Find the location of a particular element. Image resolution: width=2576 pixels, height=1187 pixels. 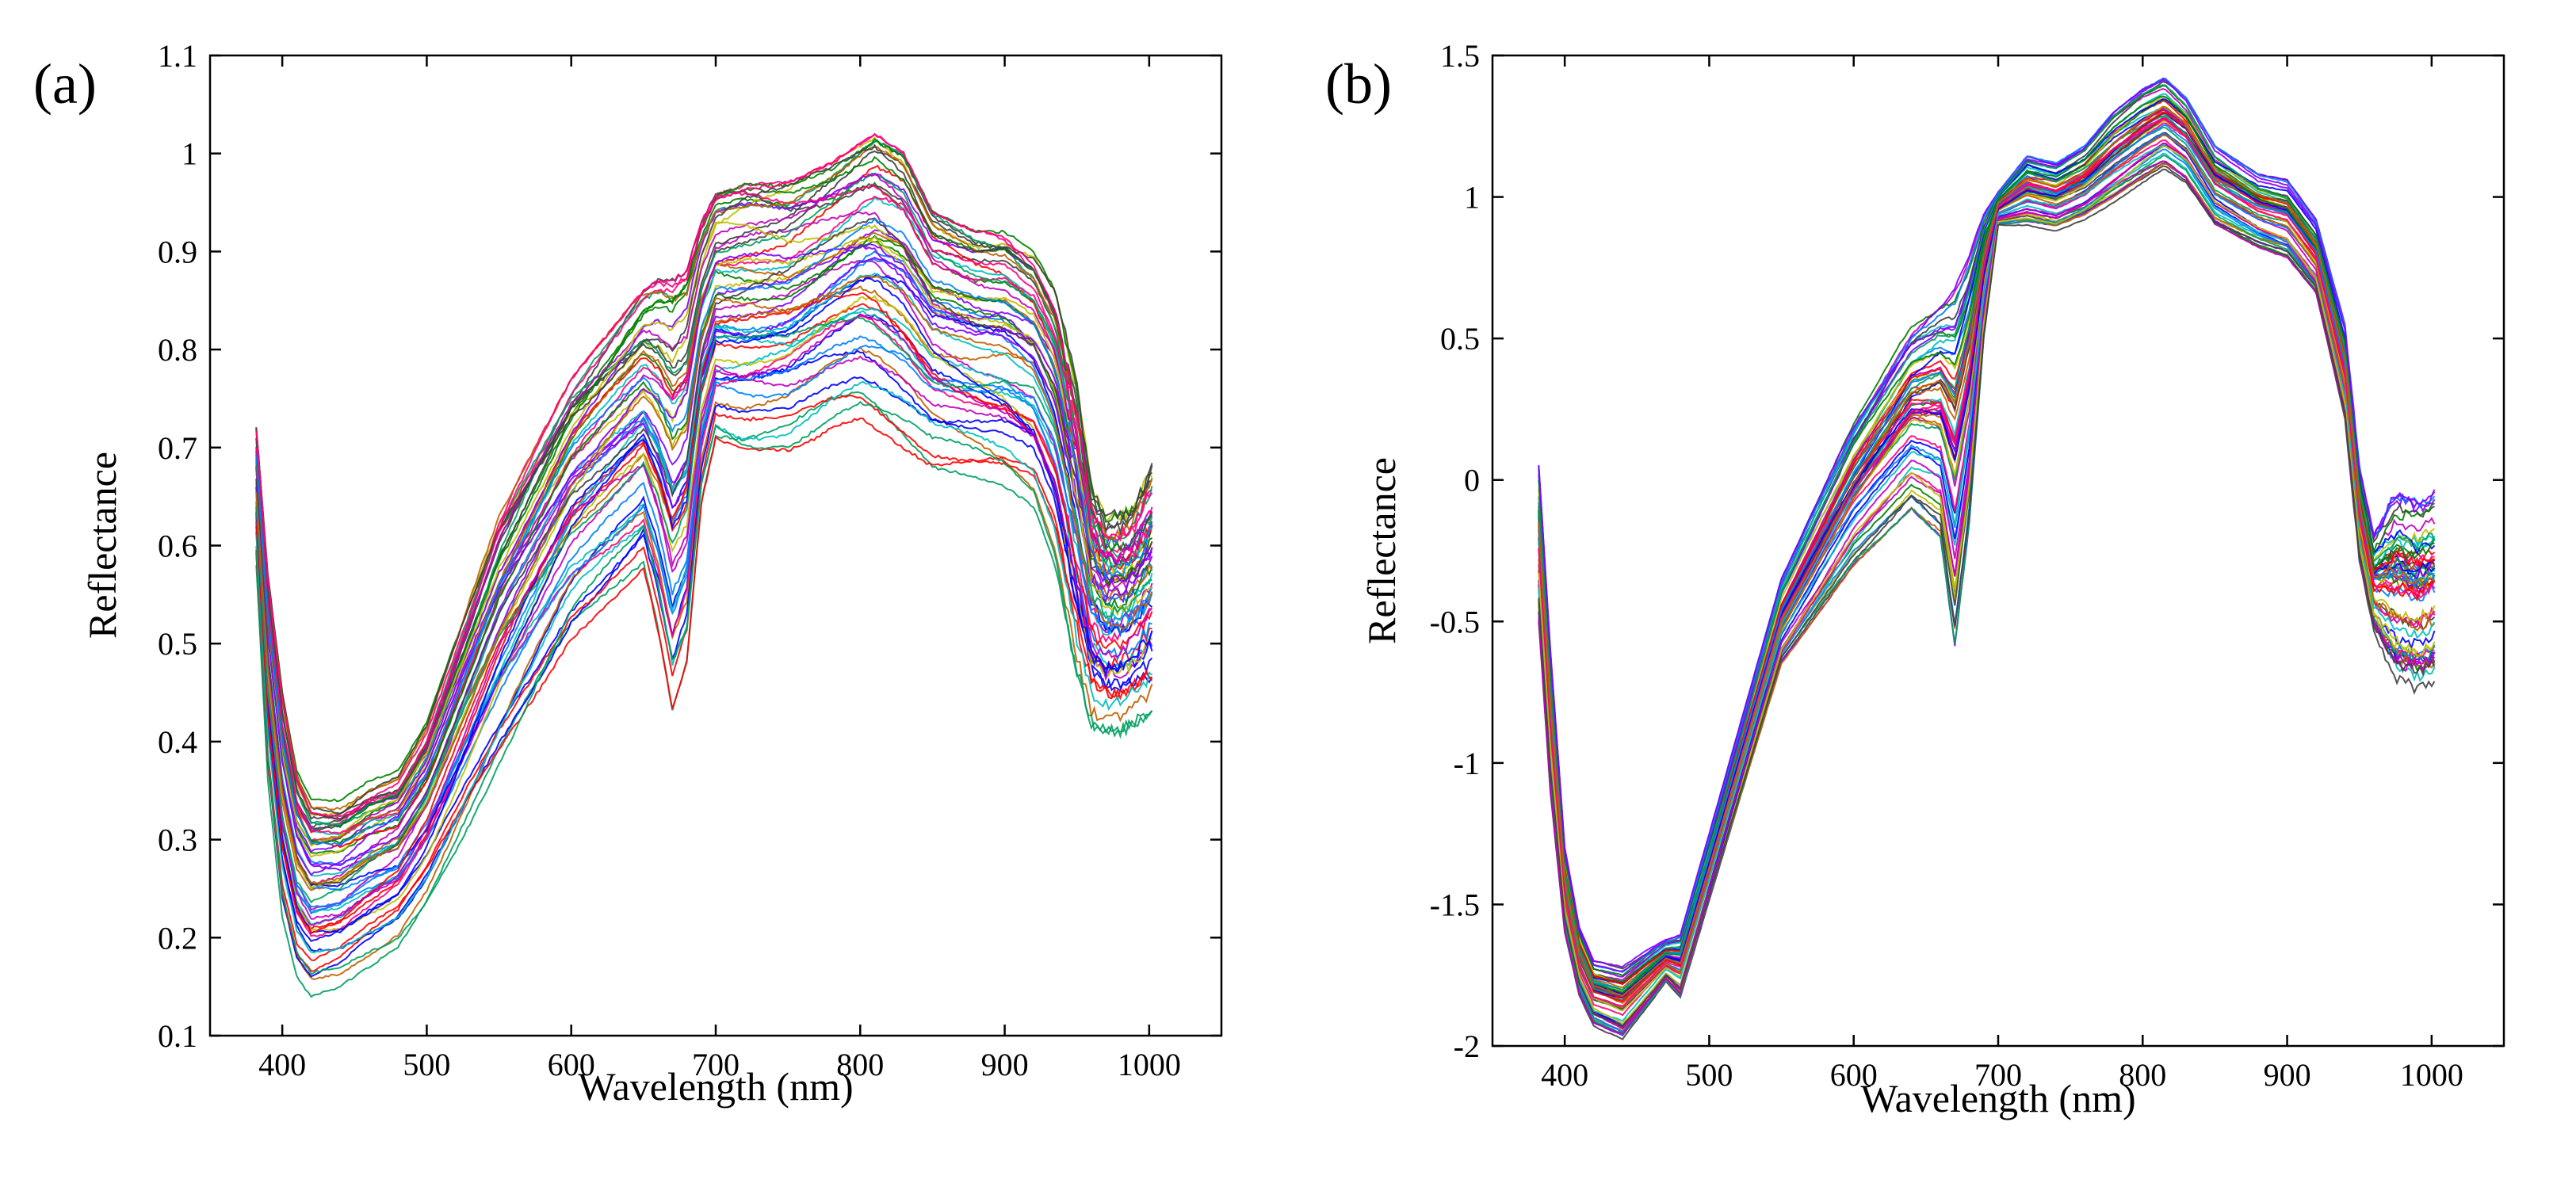

y-tick-label: -1.5 is located at coordinates (1455, 904).